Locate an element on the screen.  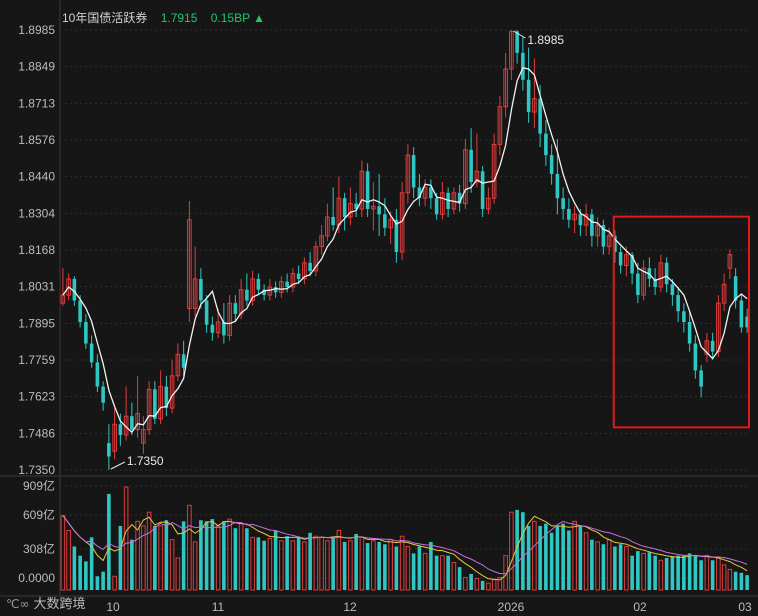
price-tick-label: 1.7759 is located at coordinates (36, 360).